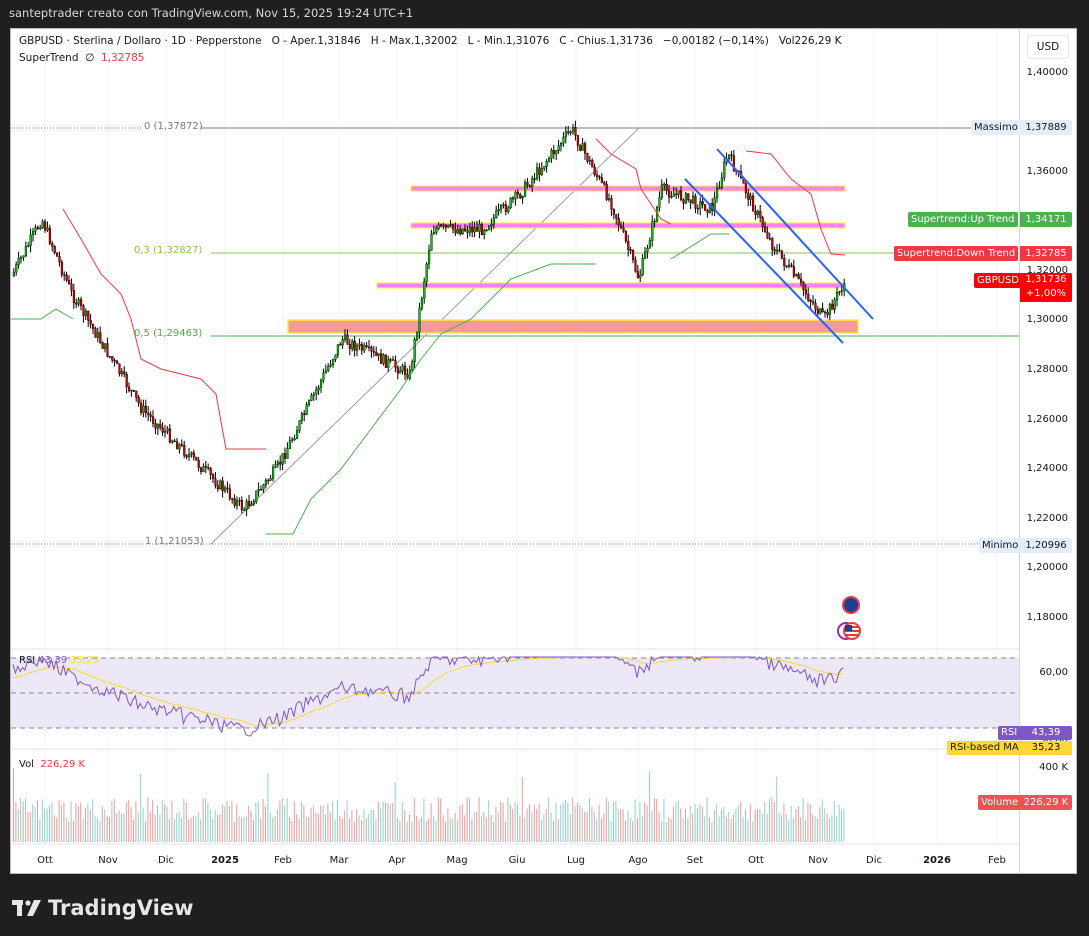  What do you see at coordinates (1046, 219) in the screenshot?
I see `uptrend-value: 1,34171` at bounding box center [1046, 219].